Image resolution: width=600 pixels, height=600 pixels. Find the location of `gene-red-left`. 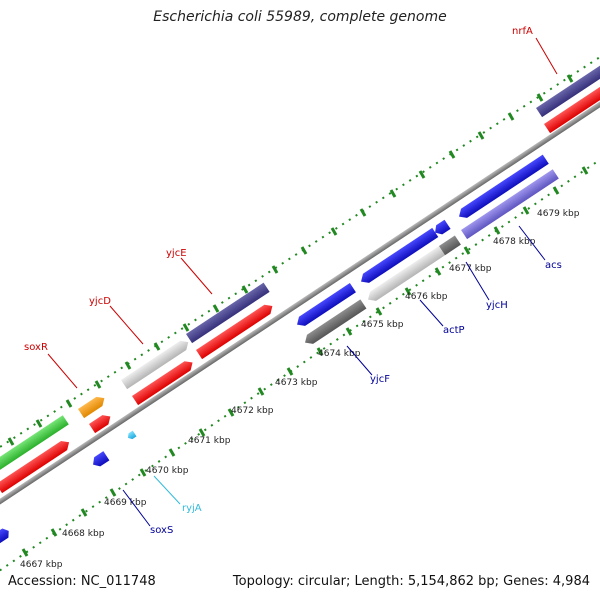

gene-red-left is located at coordinates (36, 466).